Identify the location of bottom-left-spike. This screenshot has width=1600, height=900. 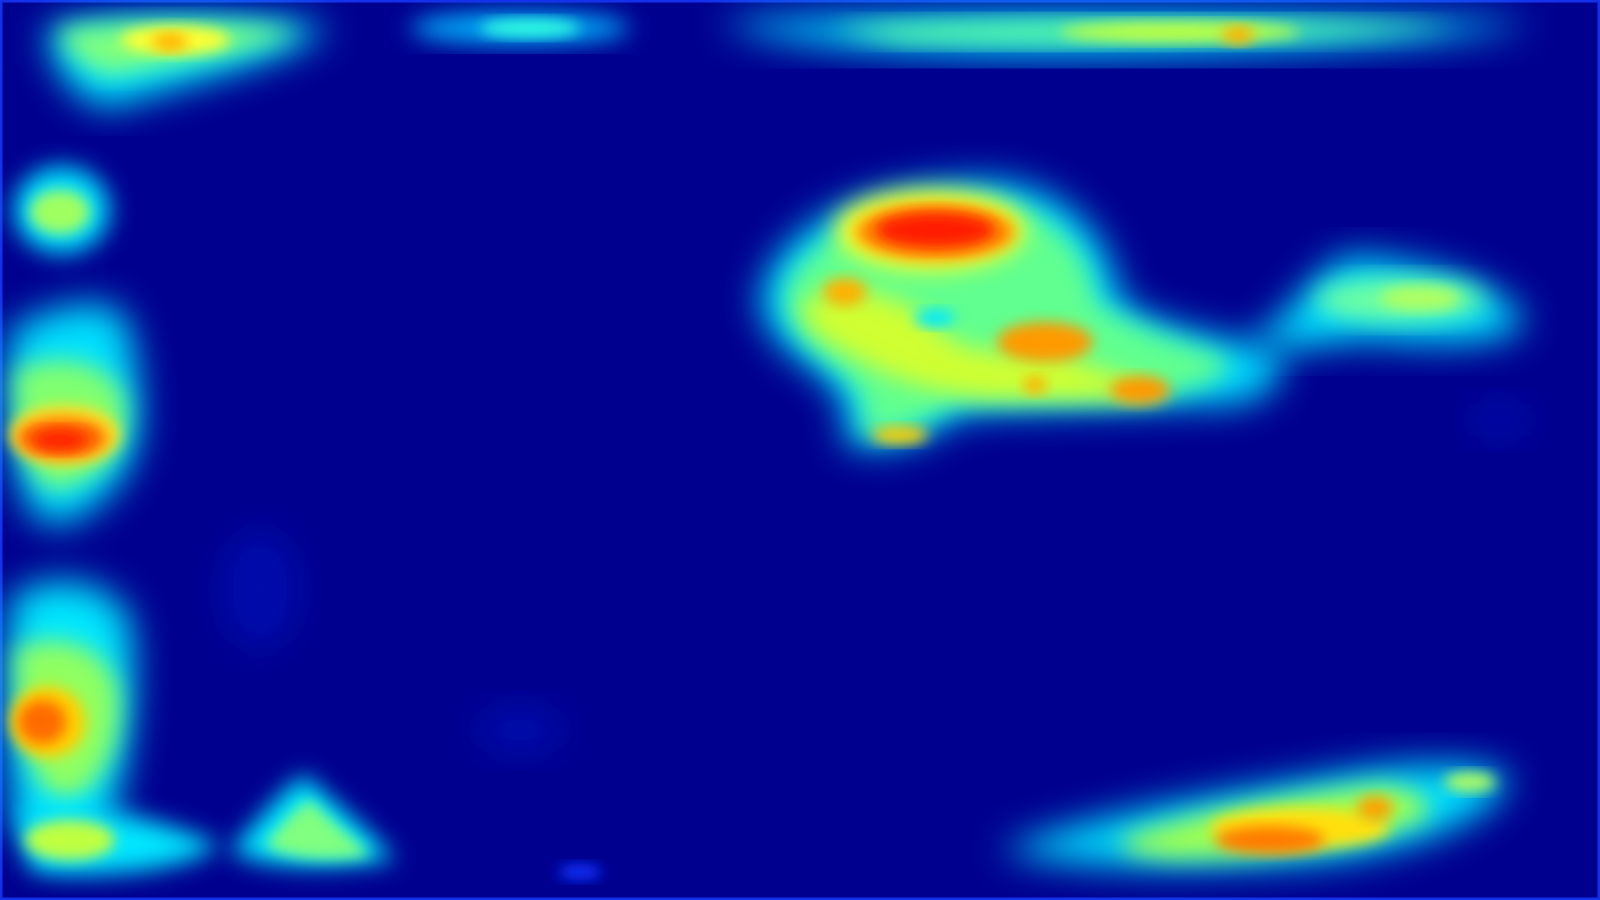
(416, 827).